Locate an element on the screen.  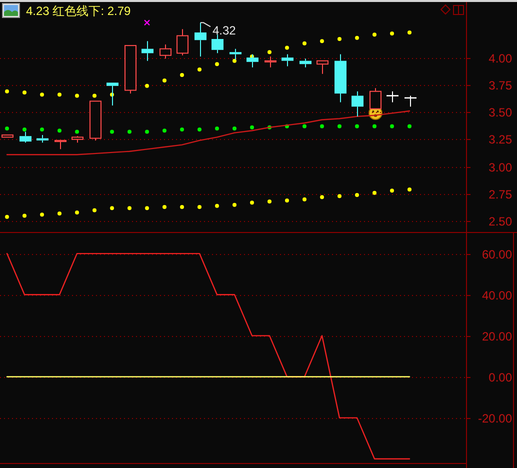
y-tick-label: 0.00 is located at coordinates (500, 377).